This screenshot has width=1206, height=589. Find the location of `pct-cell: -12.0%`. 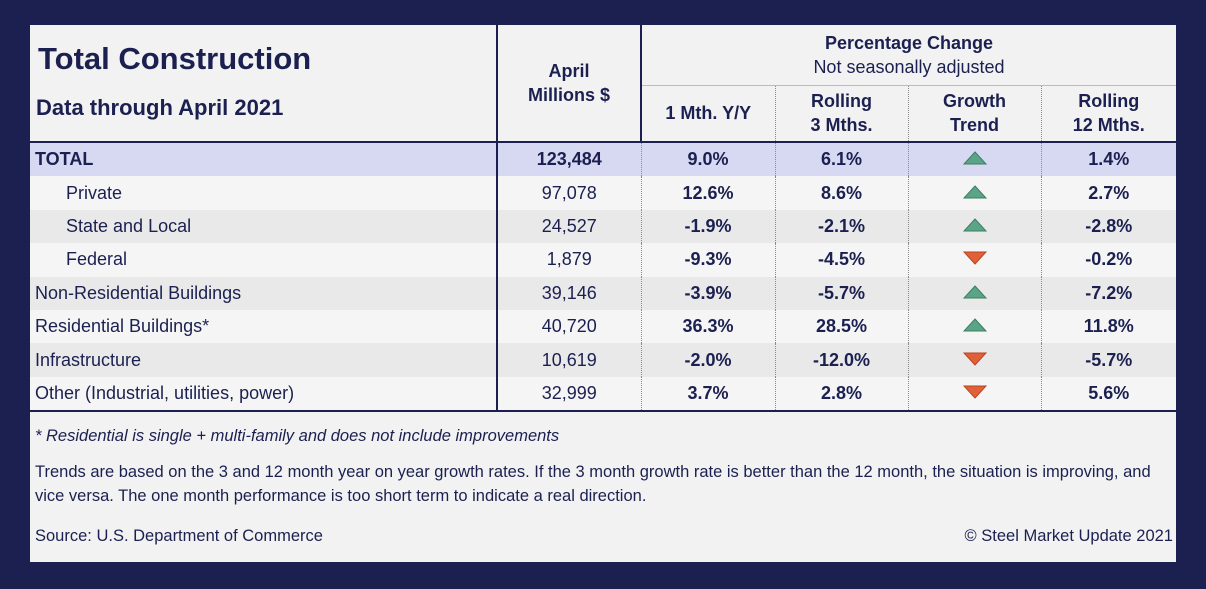

pct-cell: -12.0% is located at coordinates (841, 360).